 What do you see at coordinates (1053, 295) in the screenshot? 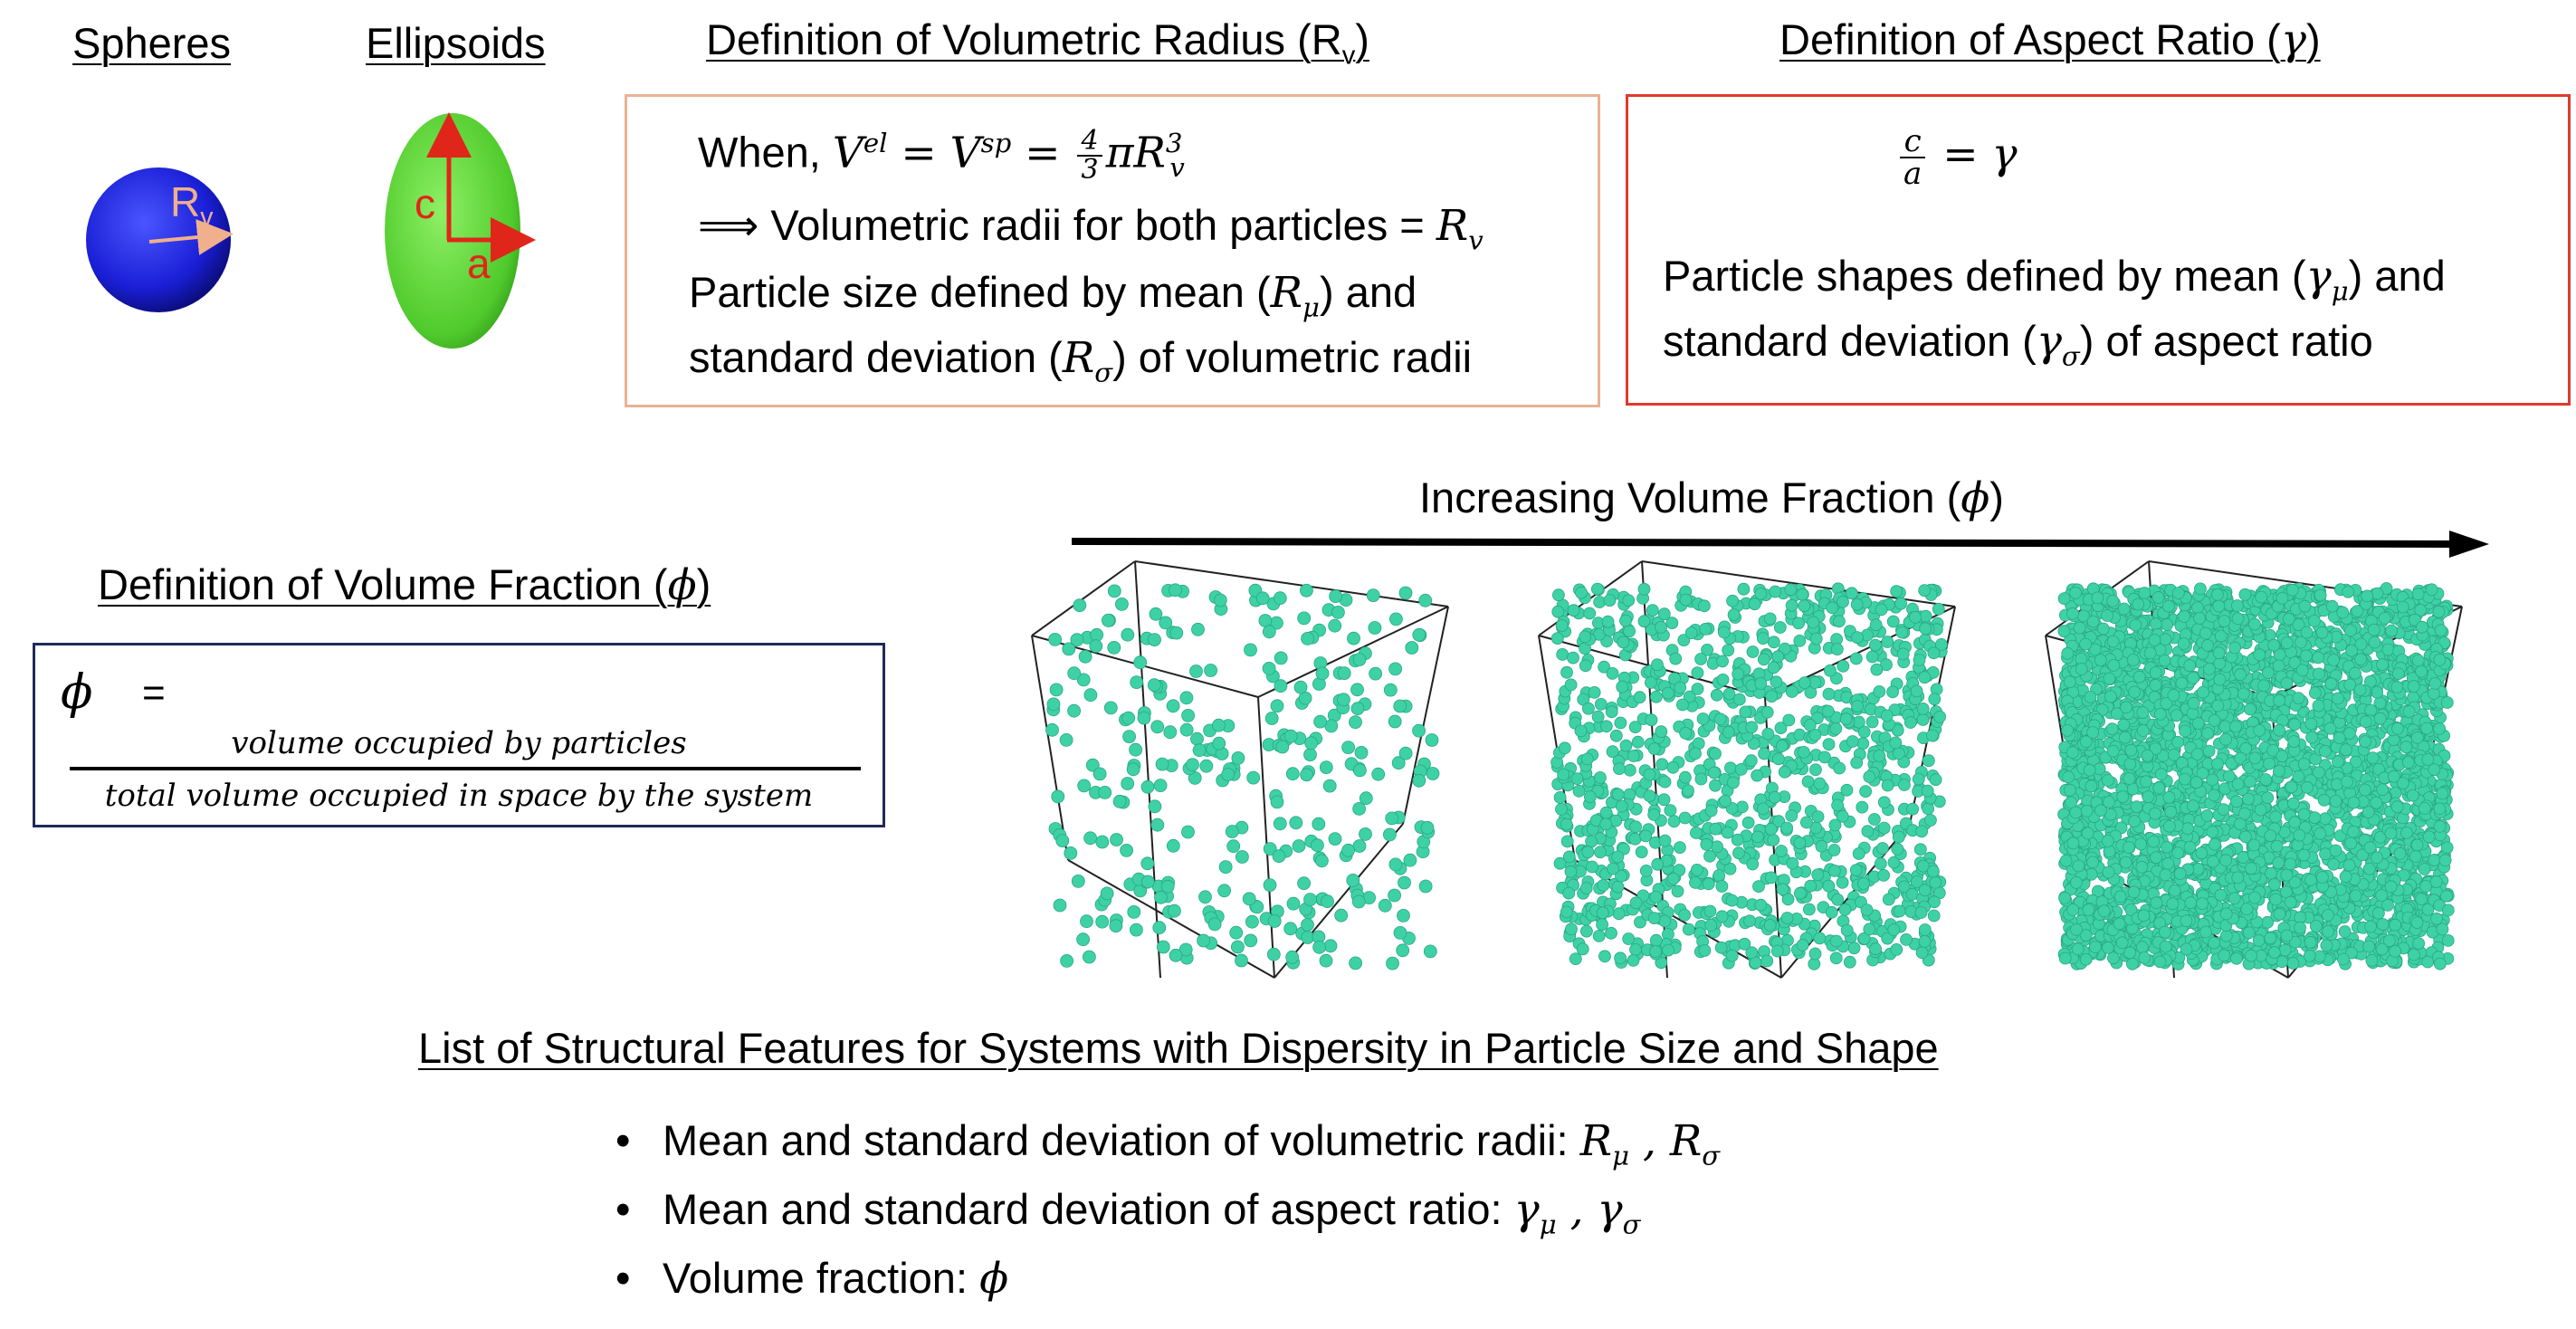
I see `particle-size-mean-line: Particle size defined by mean (Rμ) and` at bounding box center [1053, 295].